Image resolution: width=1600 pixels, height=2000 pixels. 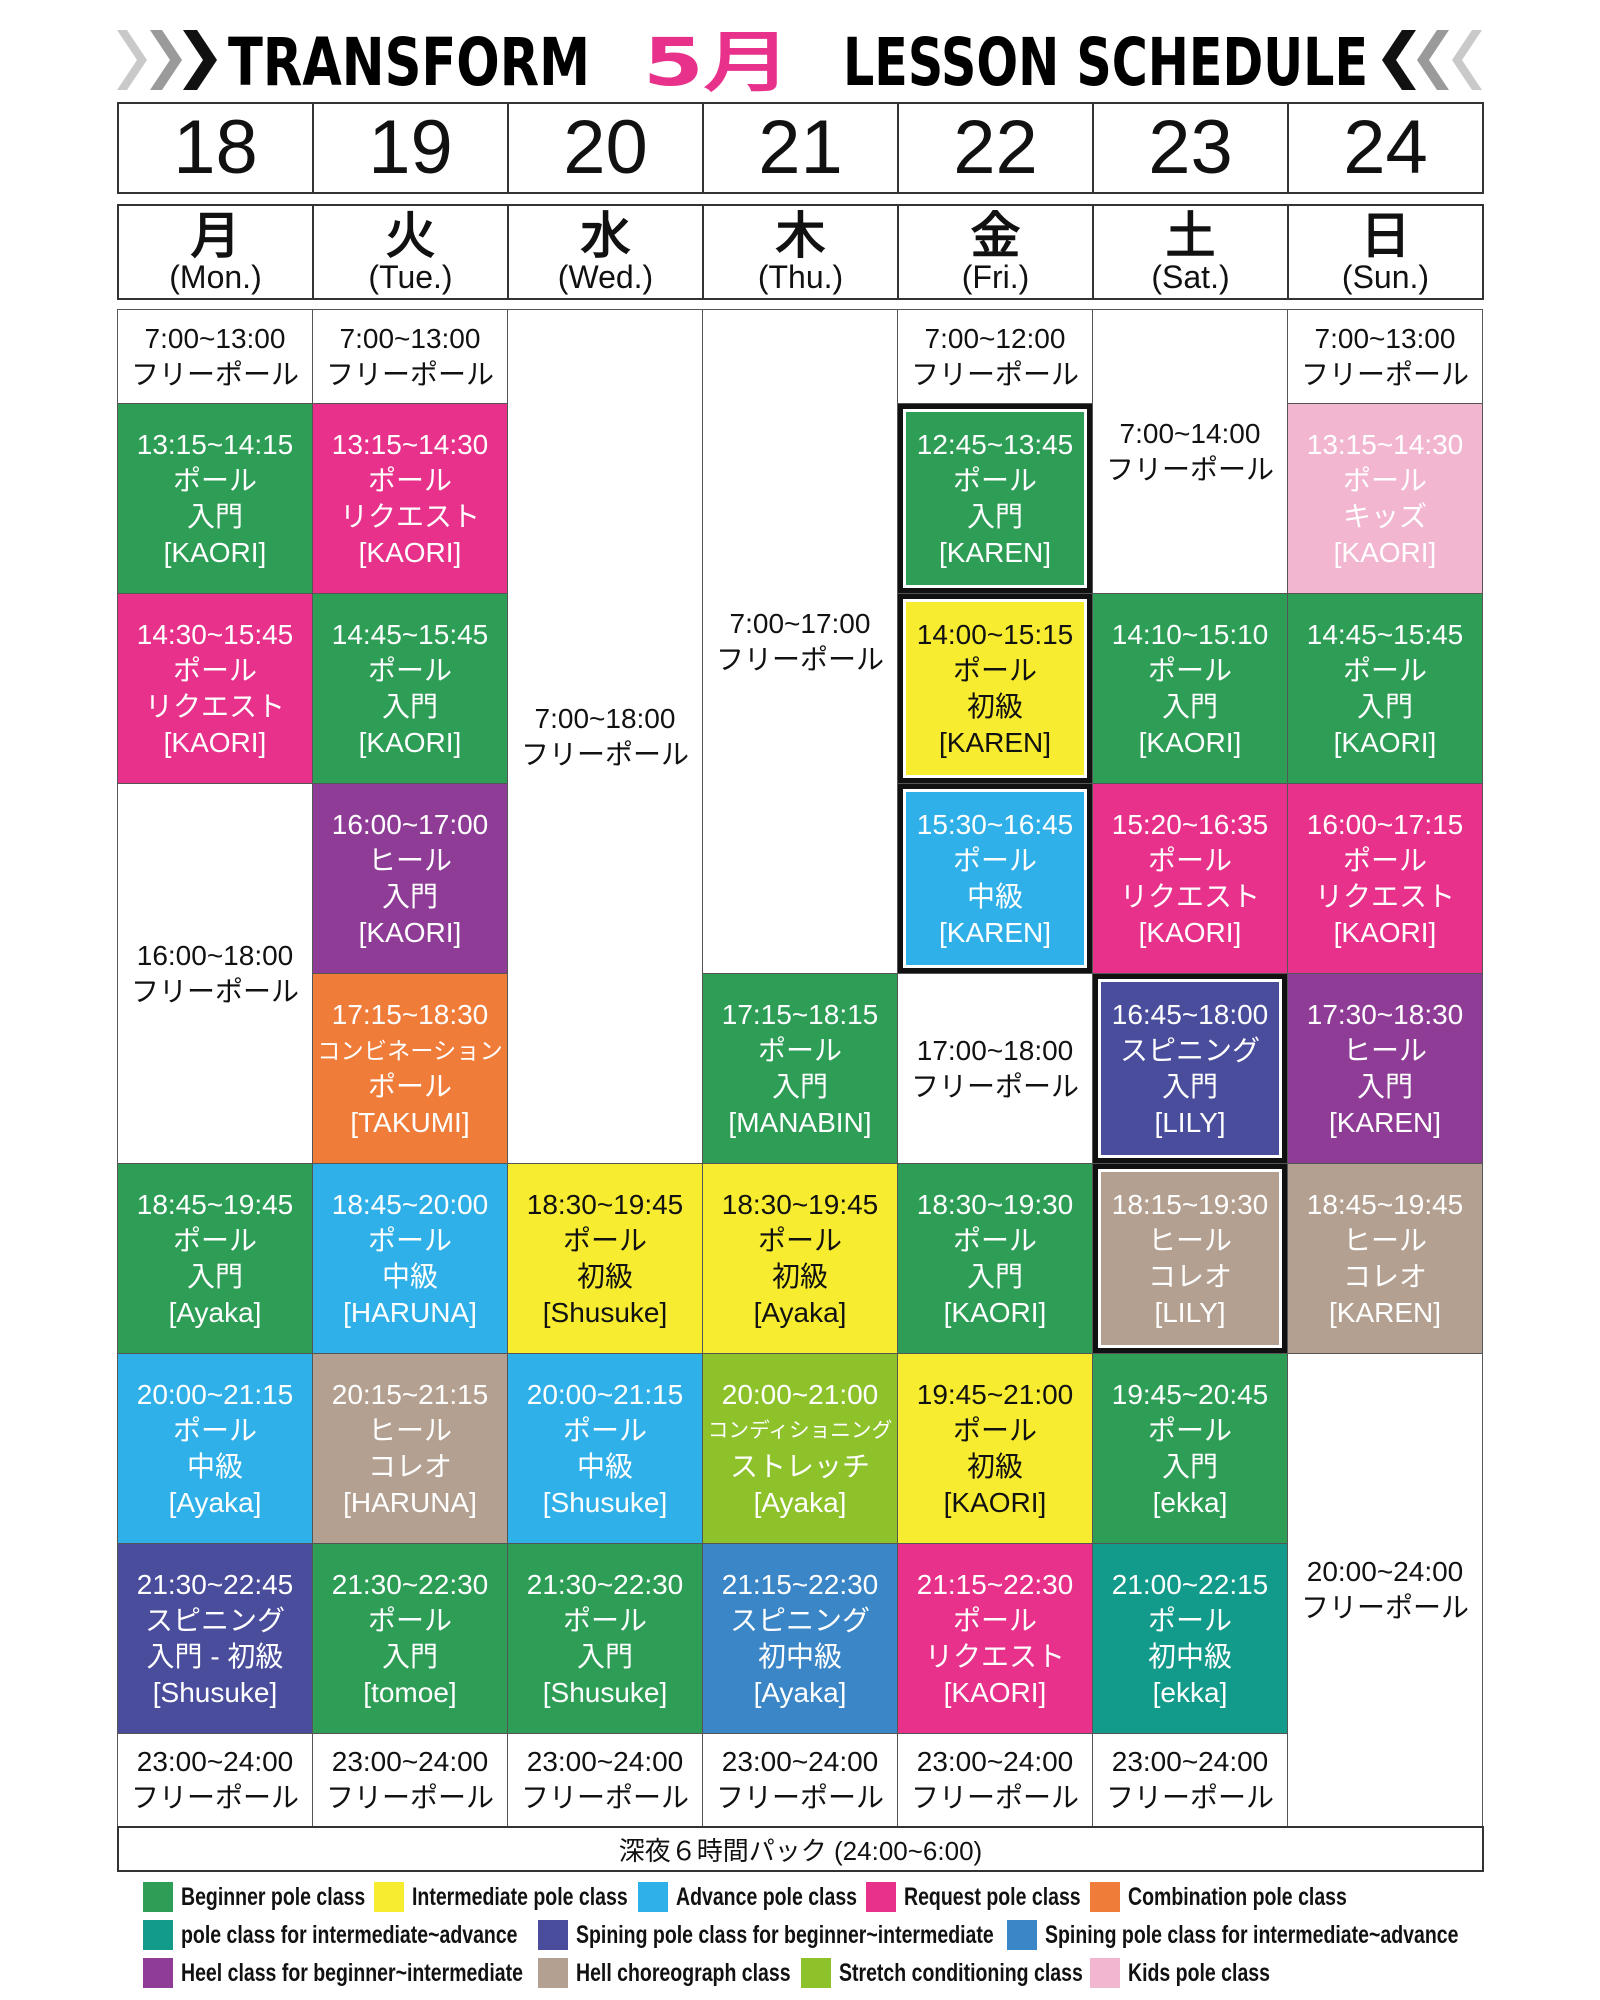 I want to click on free-pole-cell: 16:00~18:00 フリーポール, so click(x=215, y=973).